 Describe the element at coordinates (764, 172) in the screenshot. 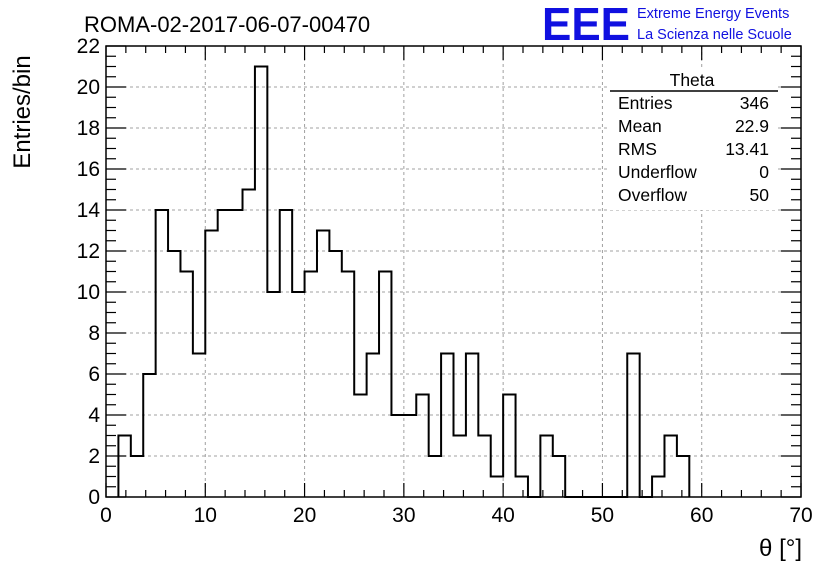

I see `stats-row-value: 0` at that location.